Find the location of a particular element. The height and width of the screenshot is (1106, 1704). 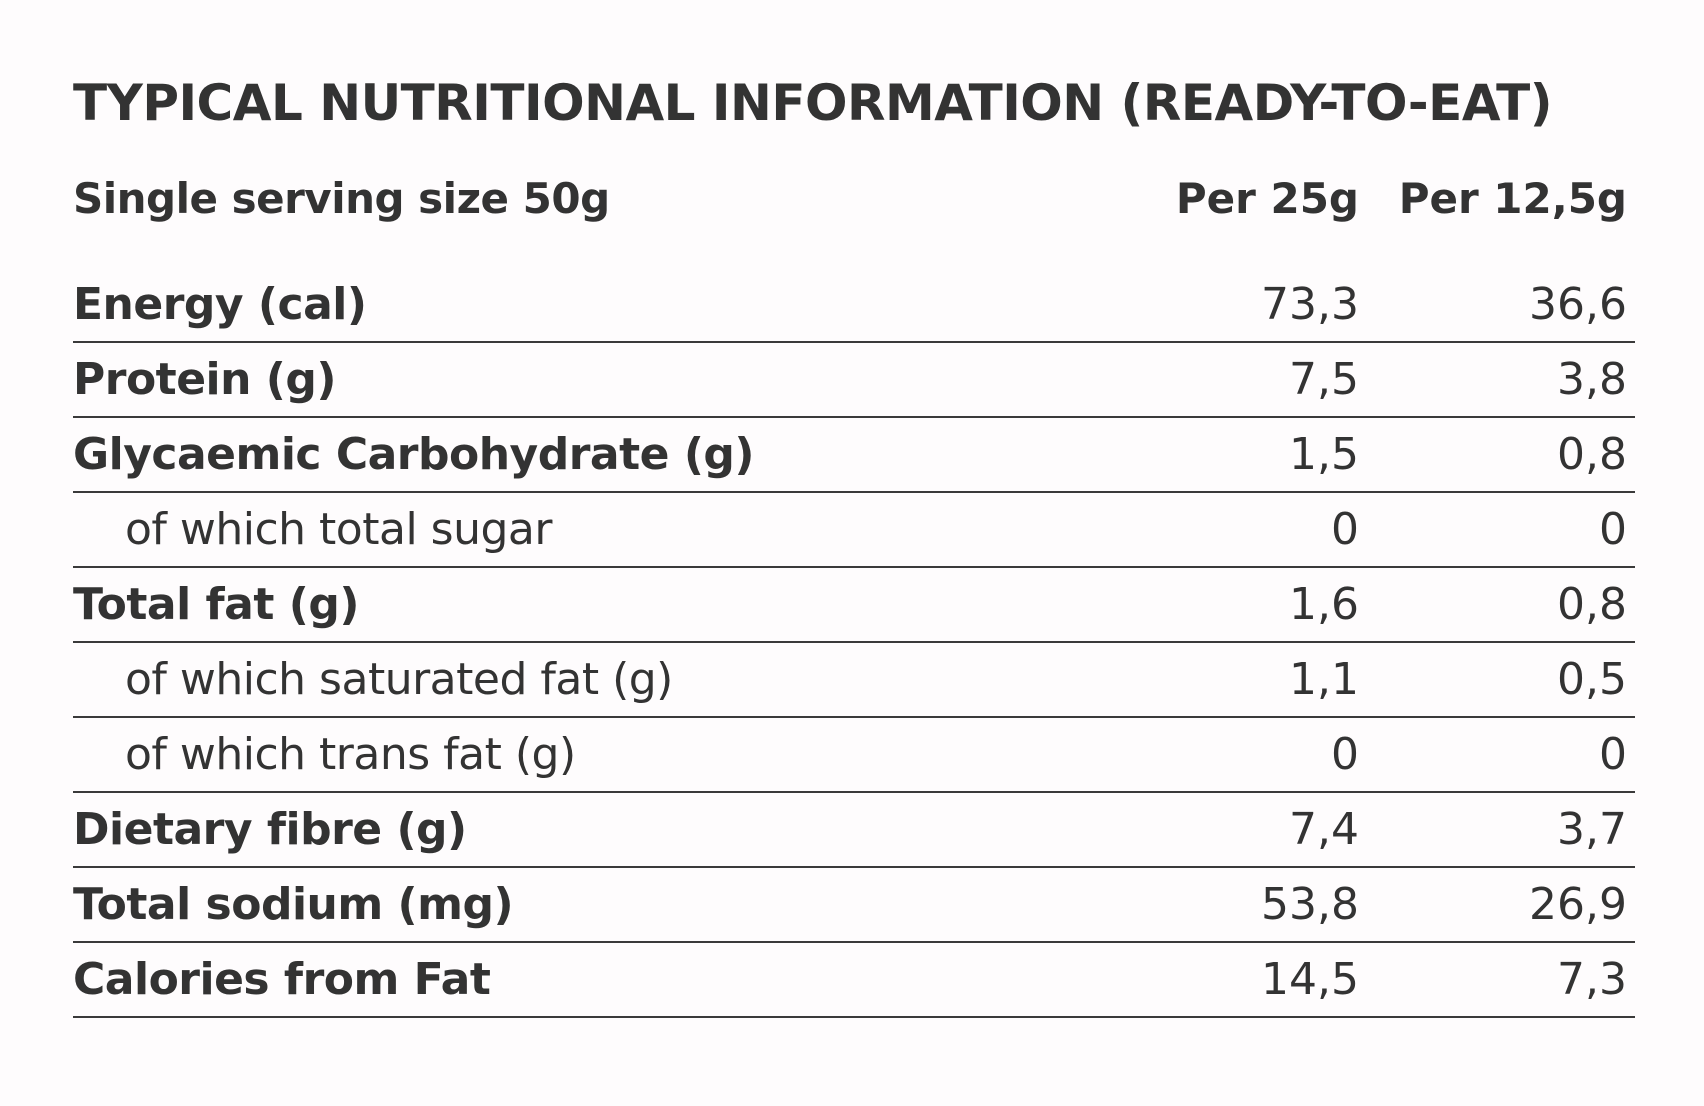

table-row: Total sodium (mg) 53,8 26,9 is located at coordinates (854, 905).